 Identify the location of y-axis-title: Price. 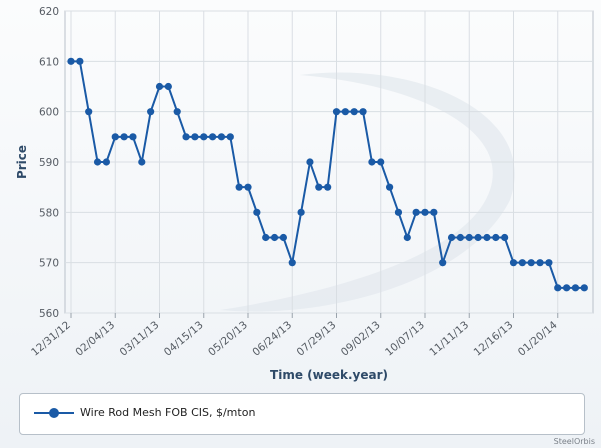
(22, 162).